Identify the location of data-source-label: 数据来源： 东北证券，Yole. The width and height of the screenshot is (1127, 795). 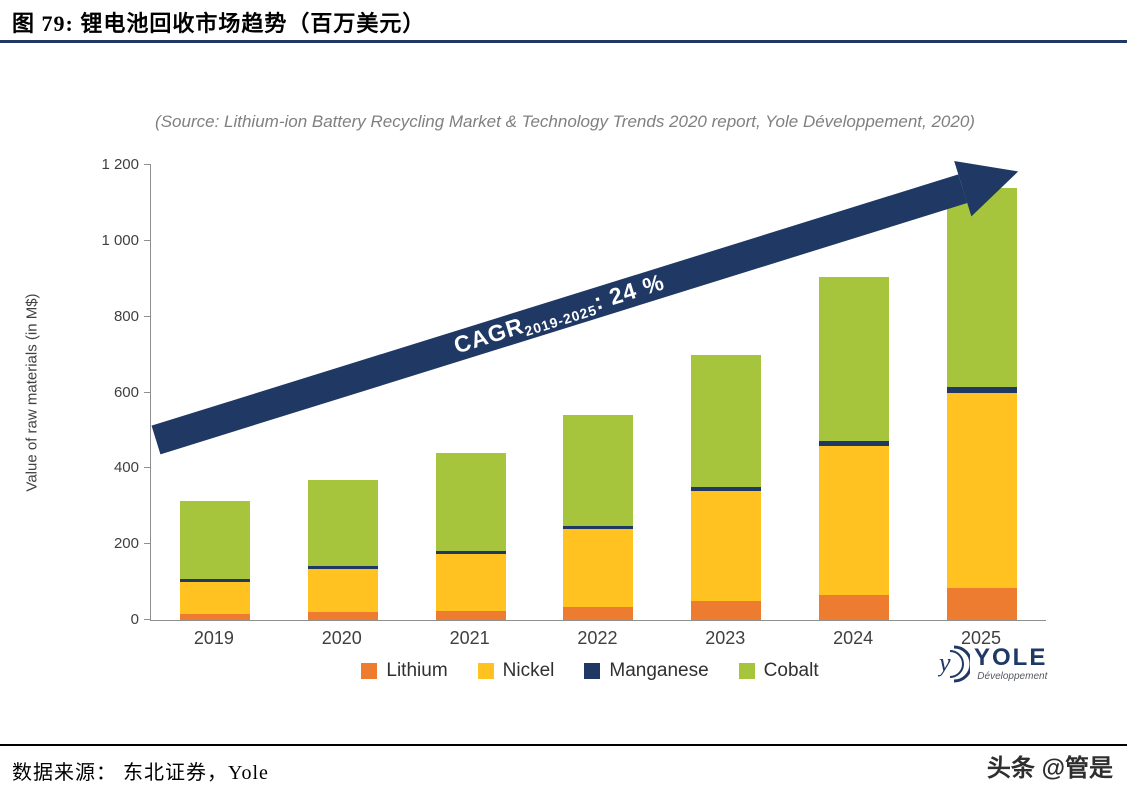
(140, 773).